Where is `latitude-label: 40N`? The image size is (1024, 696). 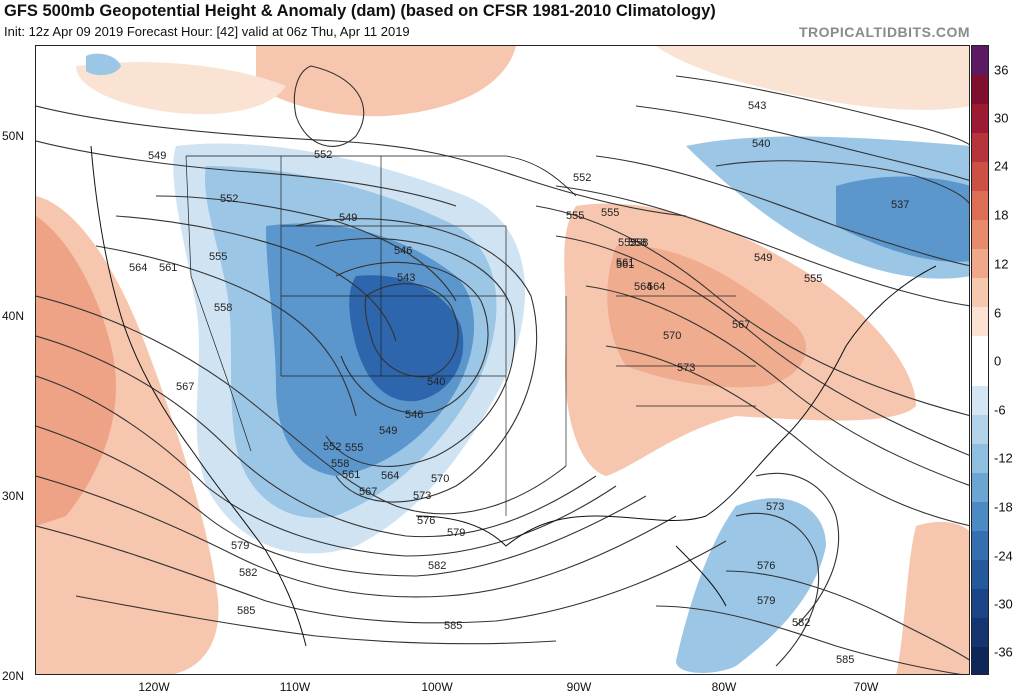 latitude-label: 40N is located at coordinates (13, 316).